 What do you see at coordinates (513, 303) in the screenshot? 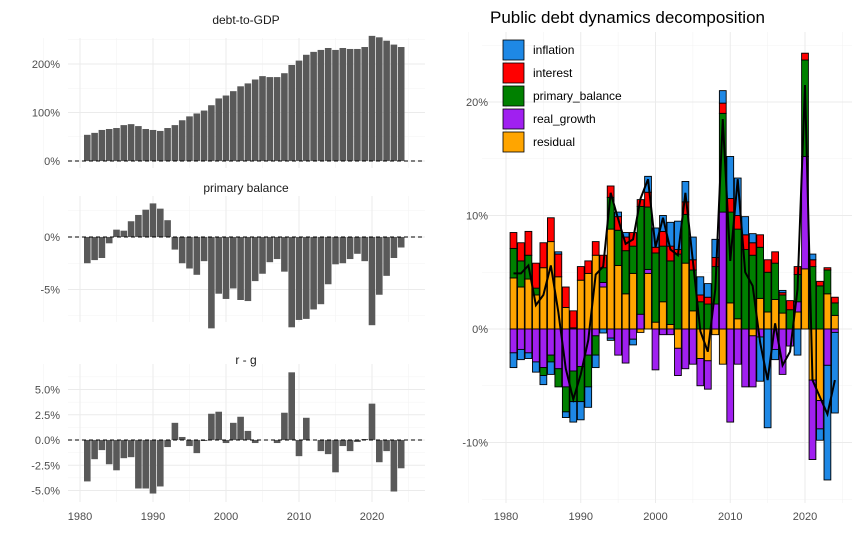
I see `bar-residual-1981` at bounding box center [513, 303].